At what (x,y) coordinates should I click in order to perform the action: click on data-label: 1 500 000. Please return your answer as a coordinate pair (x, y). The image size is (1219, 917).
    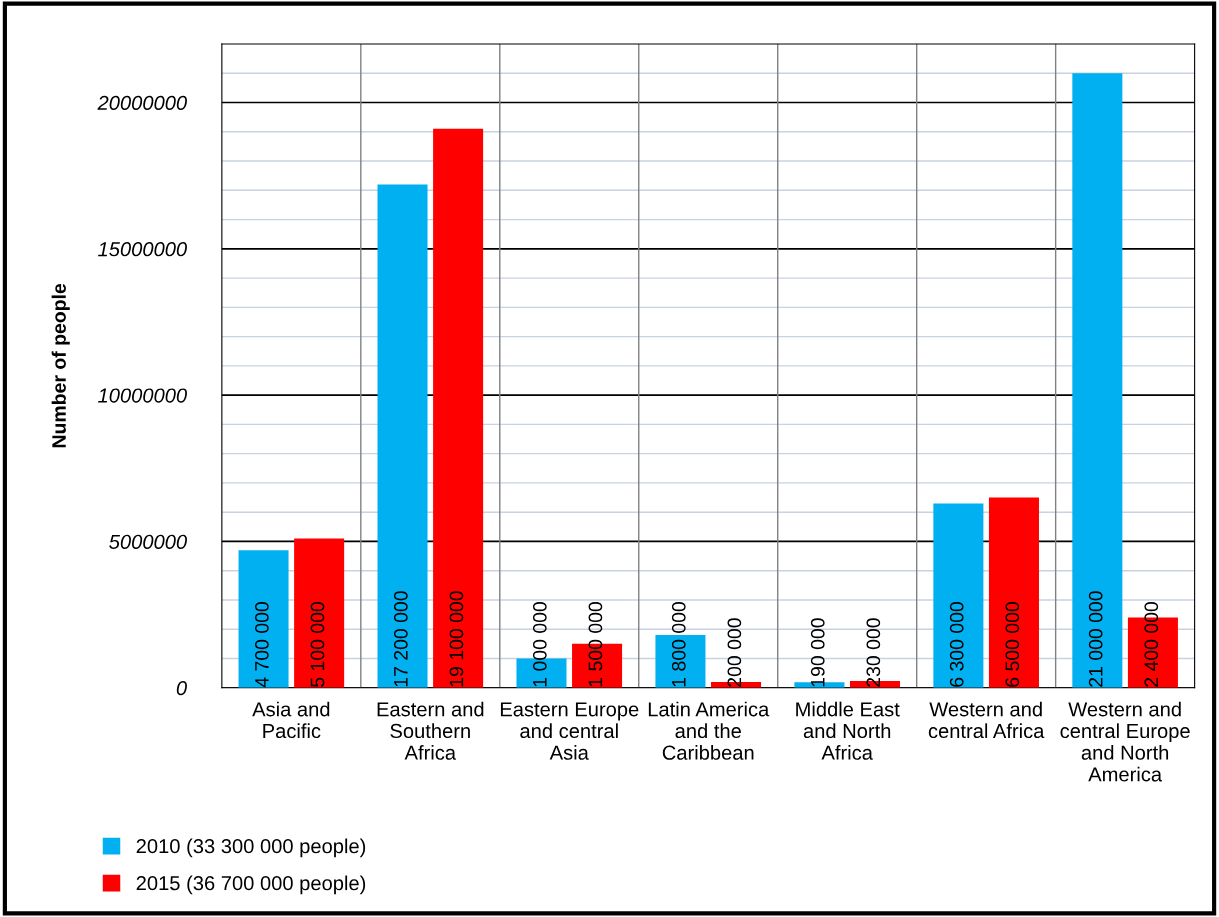
    Looking at the image, I should click on (595, 644).